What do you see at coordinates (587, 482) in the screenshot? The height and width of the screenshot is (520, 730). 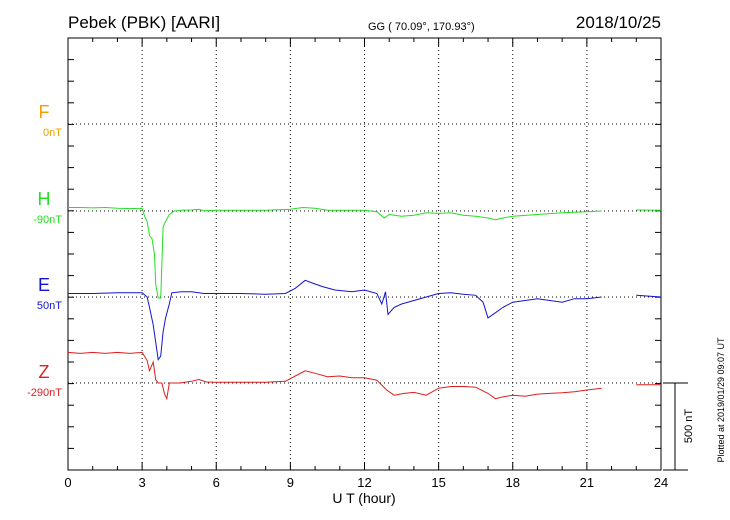 I see `x-tick-label: 21` at bounding box center [587, 482].